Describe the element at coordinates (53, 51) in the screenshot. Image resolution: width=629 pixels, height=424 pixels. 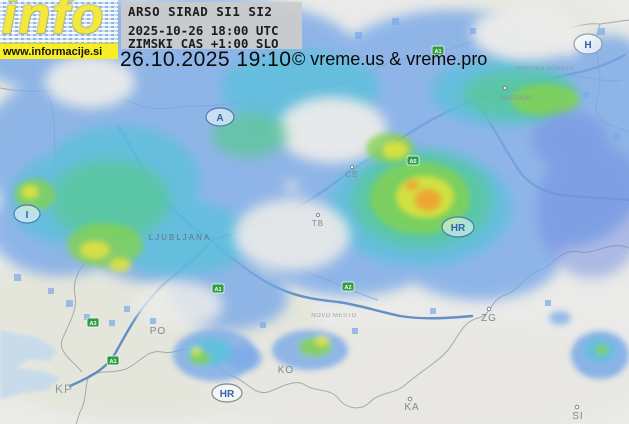
I see `info-banner-text: www.informacije.si` at that location.